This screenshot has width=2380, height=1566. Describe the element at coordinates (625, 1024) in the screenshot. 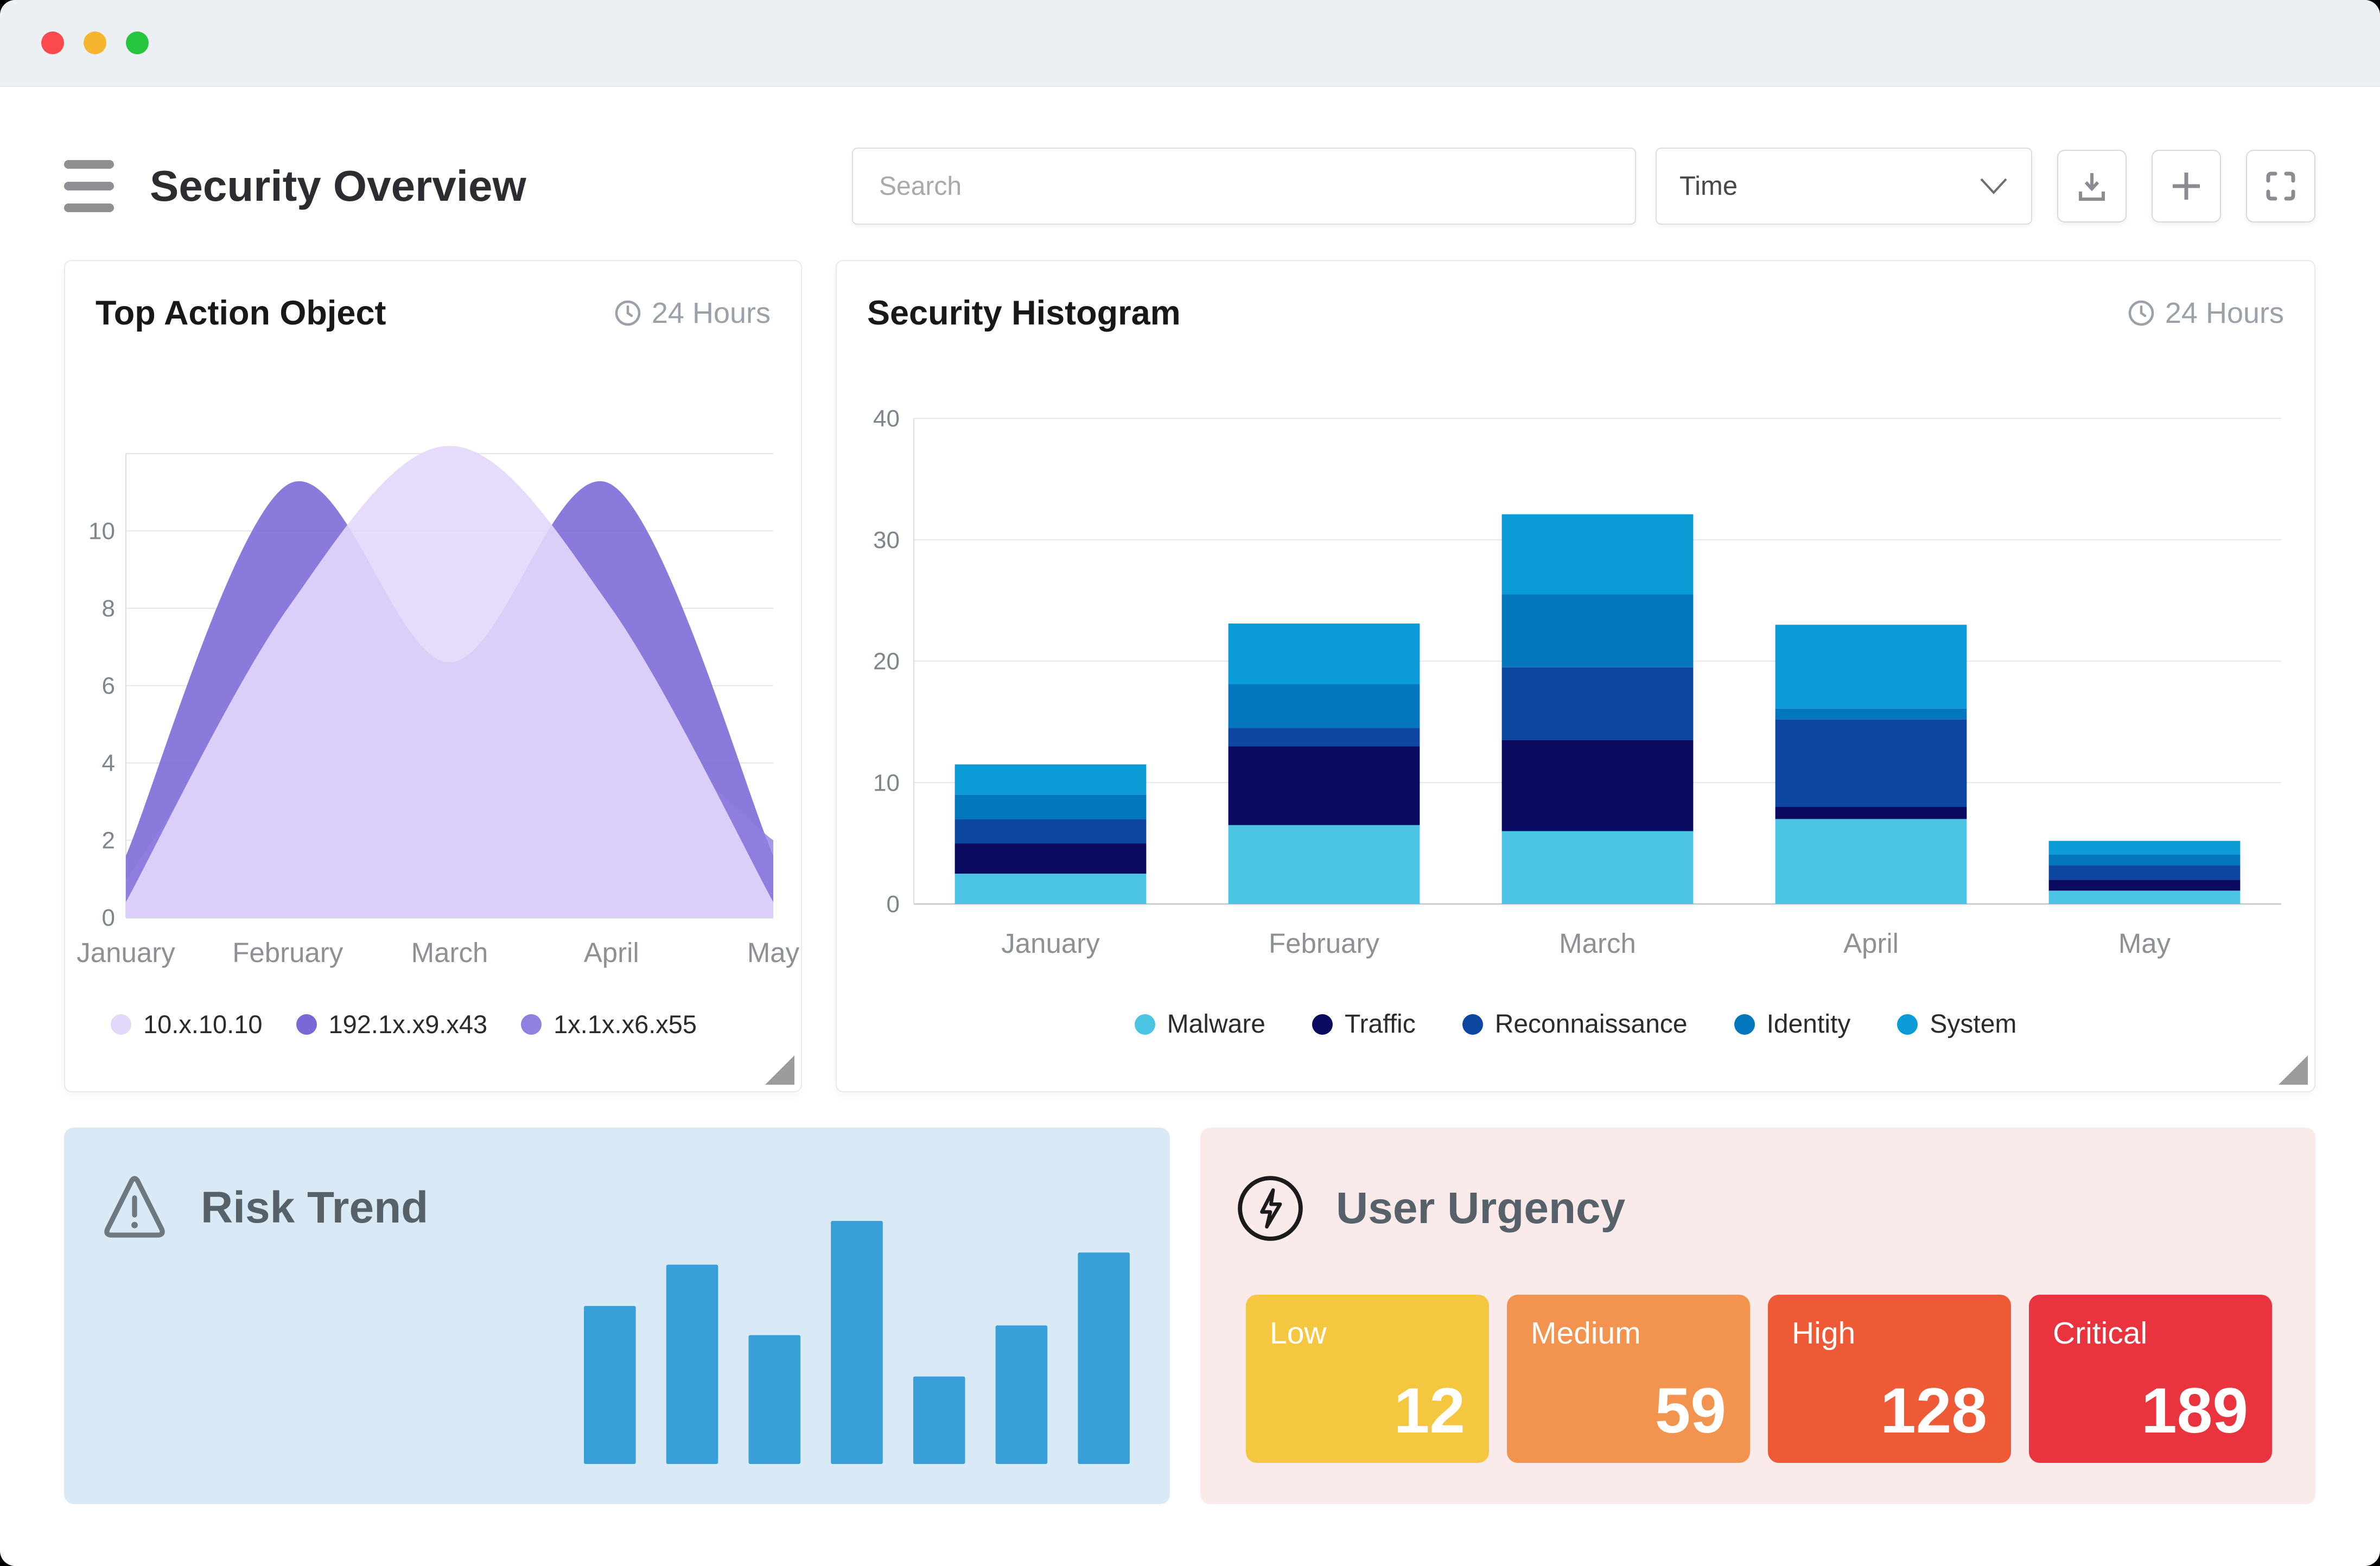

I see `legend-label: 1x.1x.x6.x55` at that location.